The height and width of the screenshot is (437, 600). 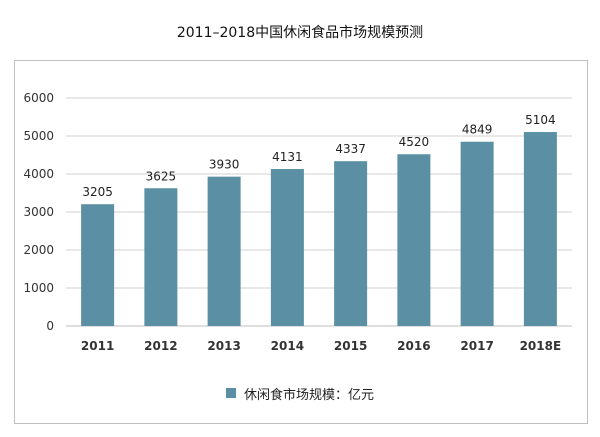 What do you see at coordinates (413, 346) in the screenshot?
I see `x-tick-label: 2016` at bounding box center [413, 346].